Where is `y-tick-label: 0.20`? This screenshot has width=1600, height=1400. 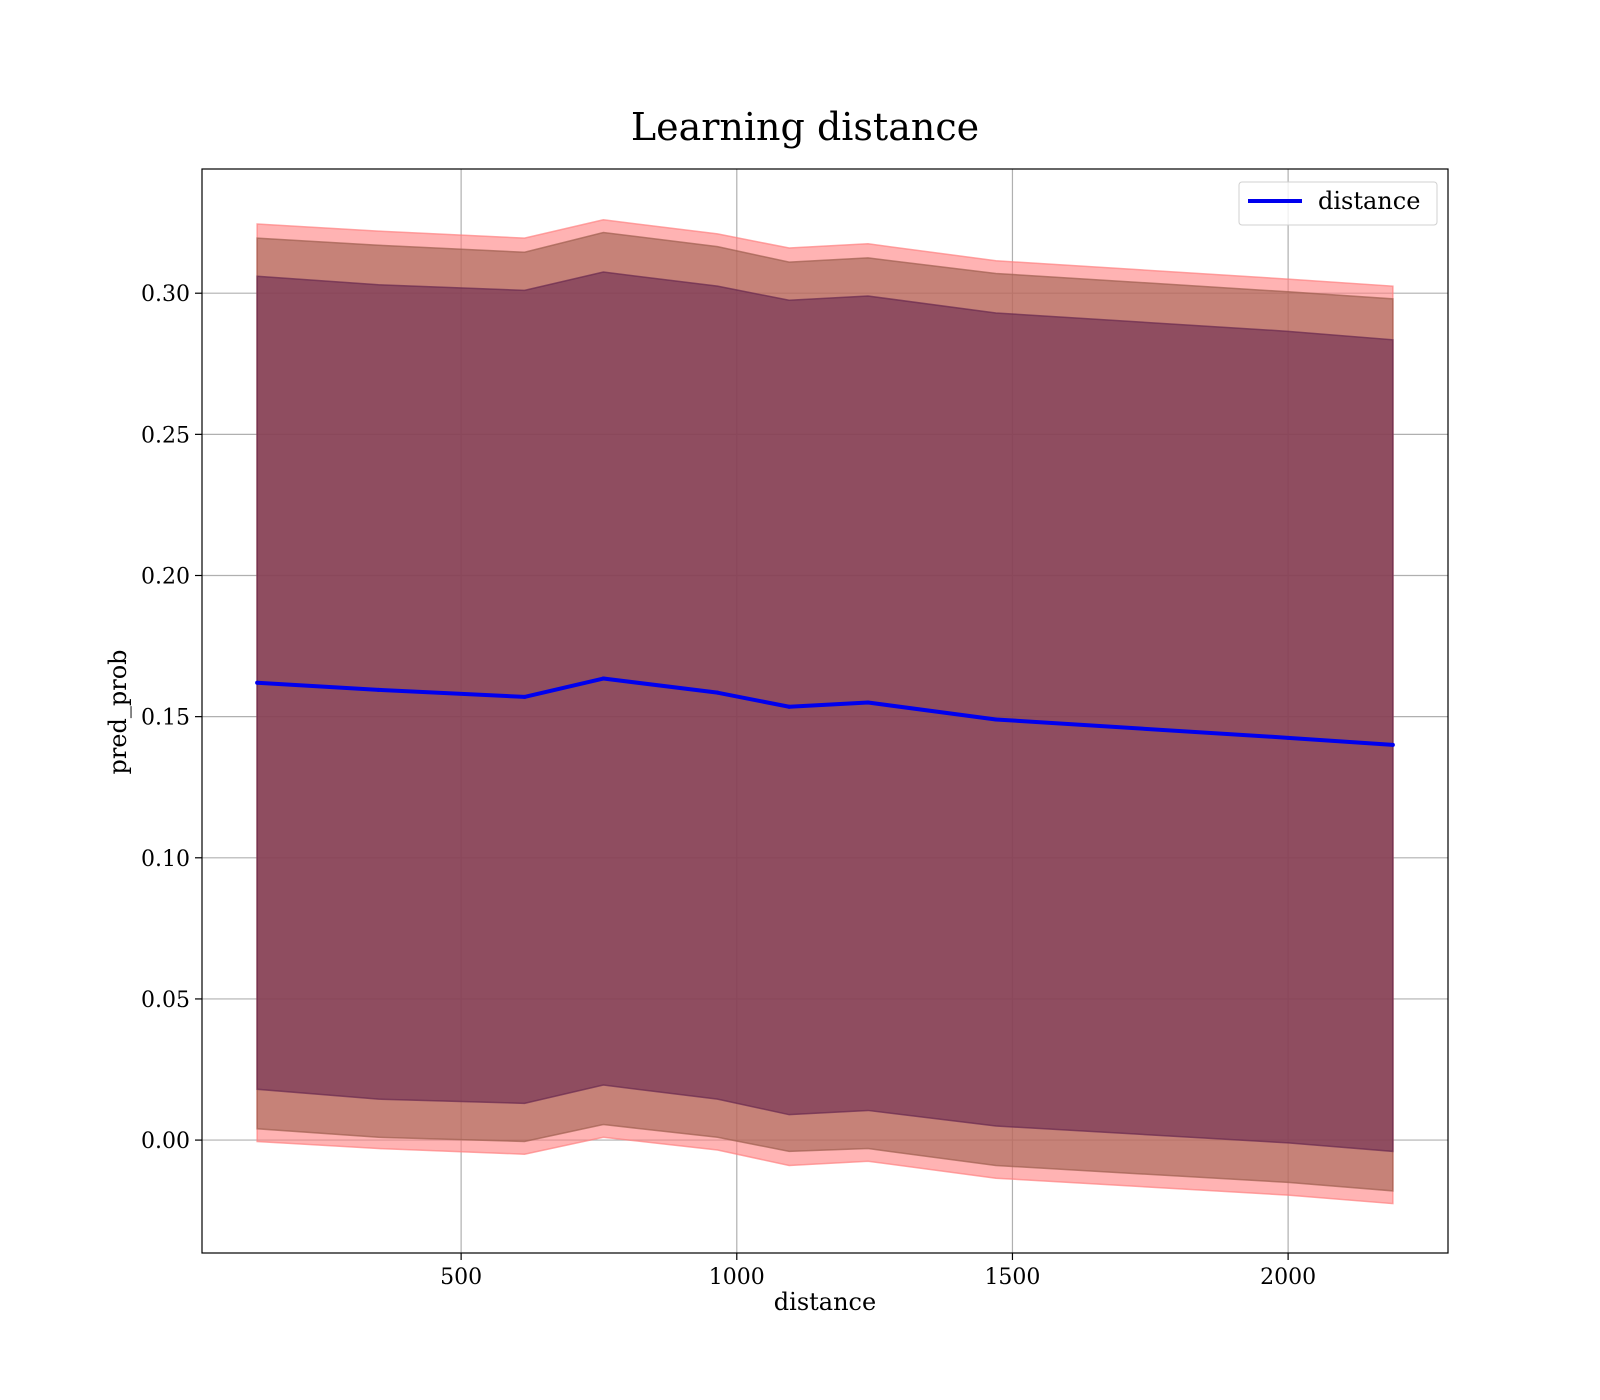 y-tick-label: 0.20 is located at coordinates (165, 577).